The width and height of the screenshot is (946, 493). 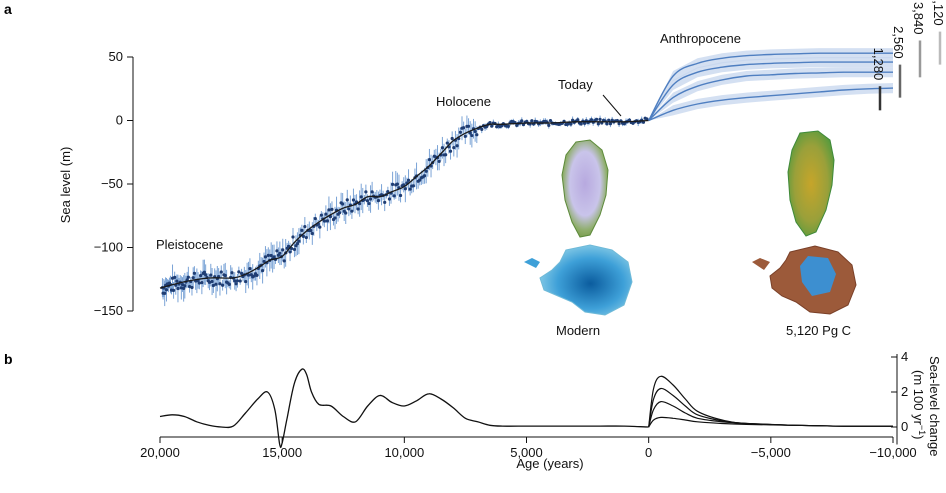 I want to click on panel-b-ylabel-line2: (m 100 yr−1), so click(x=919, y=405).